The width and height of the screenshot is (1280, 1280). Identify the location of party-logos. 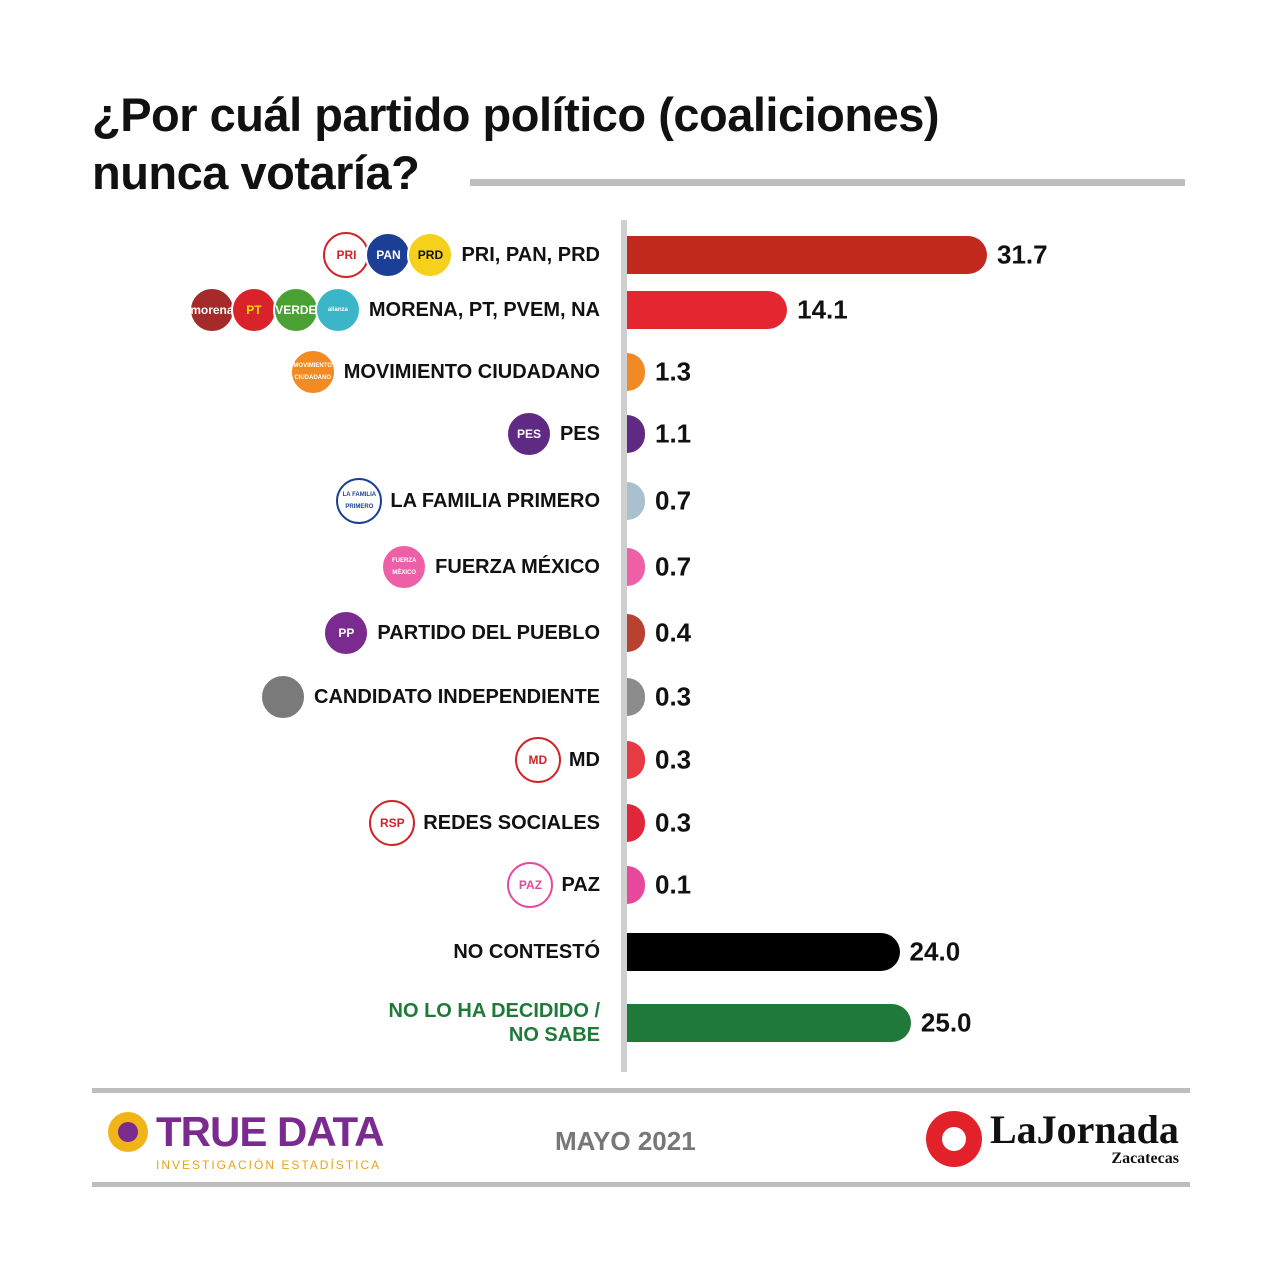
(283, 697).